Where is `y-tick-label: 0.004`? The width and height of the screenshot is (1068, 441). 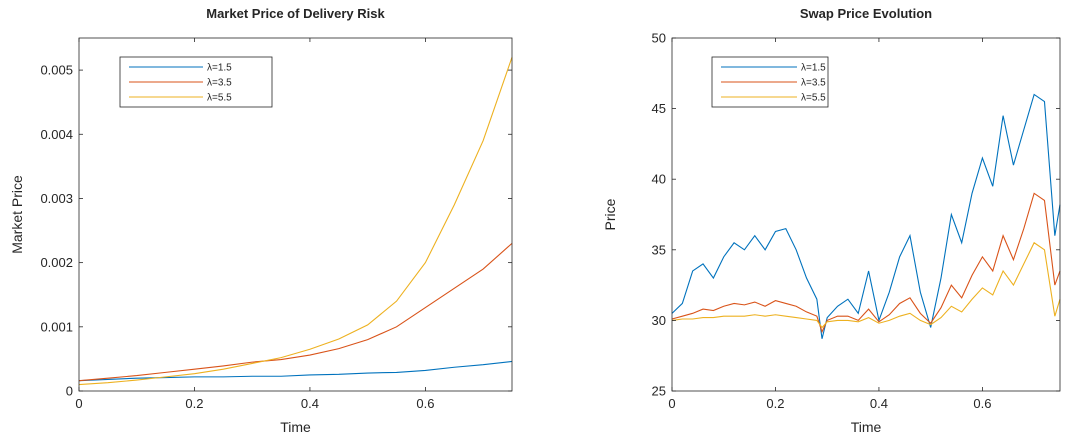 y-tick-label: 0.004 is located at coordinates (56, 134).